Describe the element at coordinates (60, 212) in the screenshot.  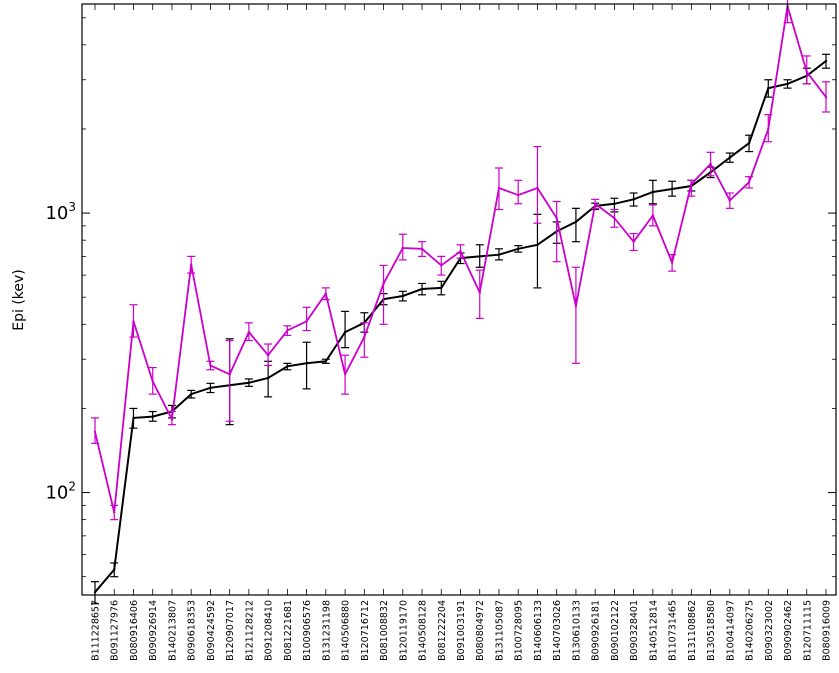
I see `y-tick-label: 10³` at that location.